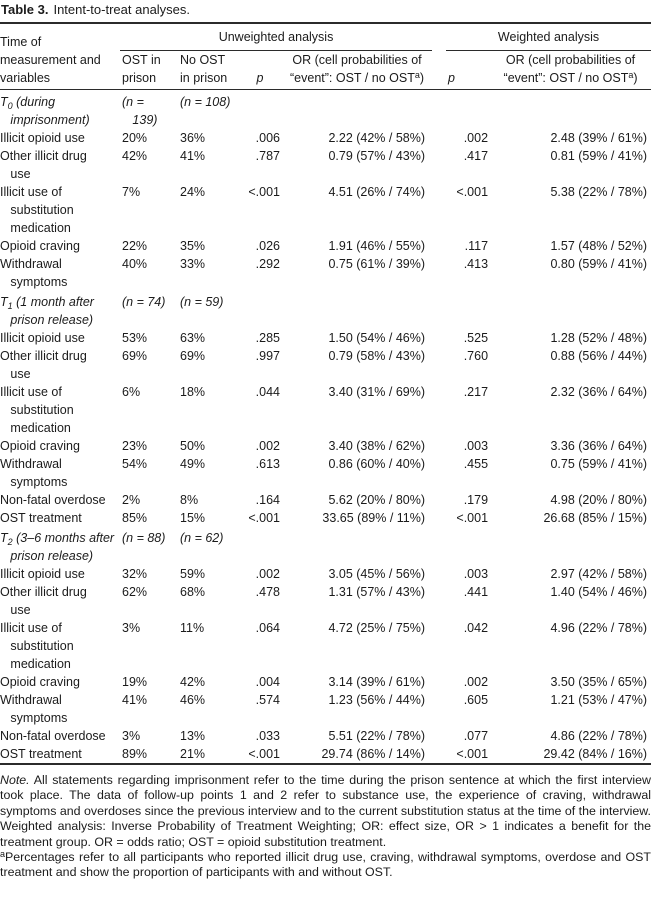 This screenshot has width=651, height=912. Describe the element at coordinates (476, 392) in the screenshot. I see `weighted-p-value-cell: .217` at that location.